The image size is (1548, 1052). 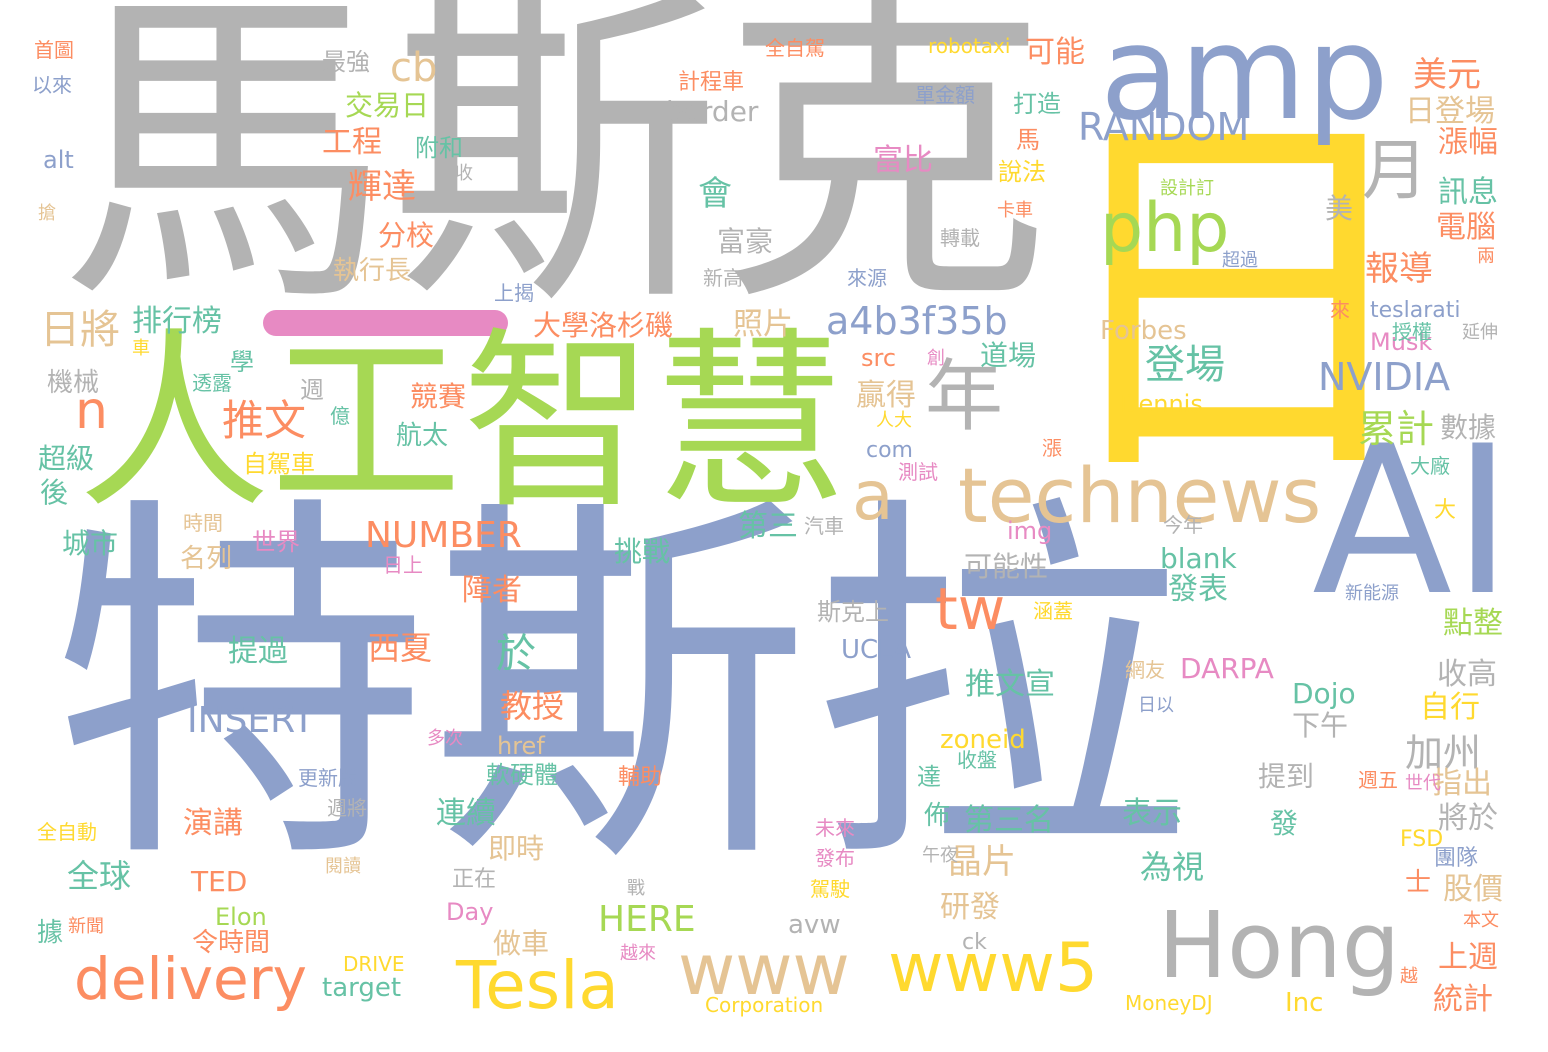 I want to click on word-quanzidong: 全自動, so click(x=67, y=832).